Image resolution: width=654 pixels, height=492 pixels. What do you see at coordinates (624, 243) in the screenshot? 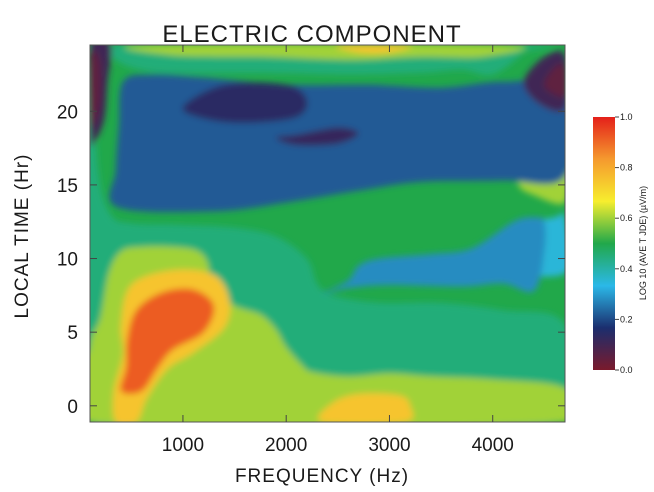
I see `colorbar-ticks: 1.0 0.8 0.6 0.4 0.2 0.0` at bounding box center [624, 243].